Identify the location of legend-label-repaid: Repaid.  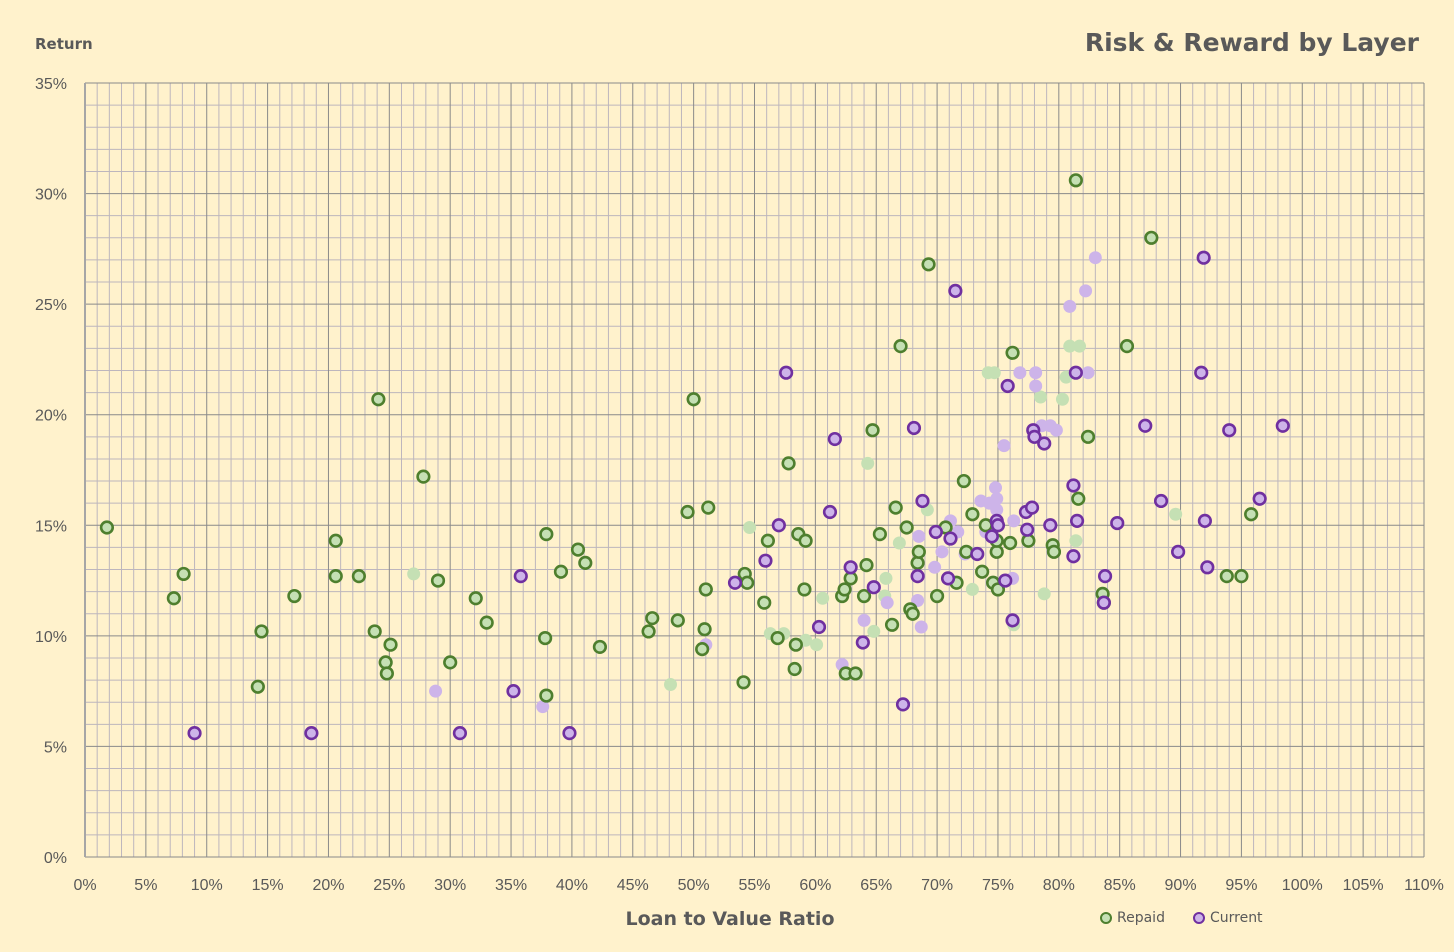
(1141, 918).